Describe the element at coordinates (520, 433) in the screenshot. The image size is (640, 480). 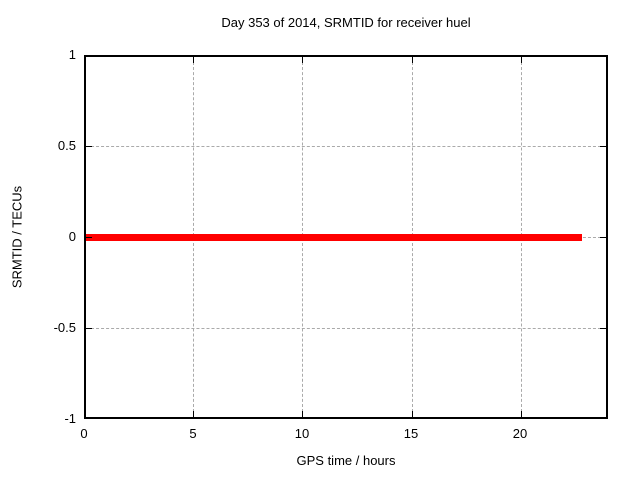
I see `x-tick-label-20: 20` at that location.